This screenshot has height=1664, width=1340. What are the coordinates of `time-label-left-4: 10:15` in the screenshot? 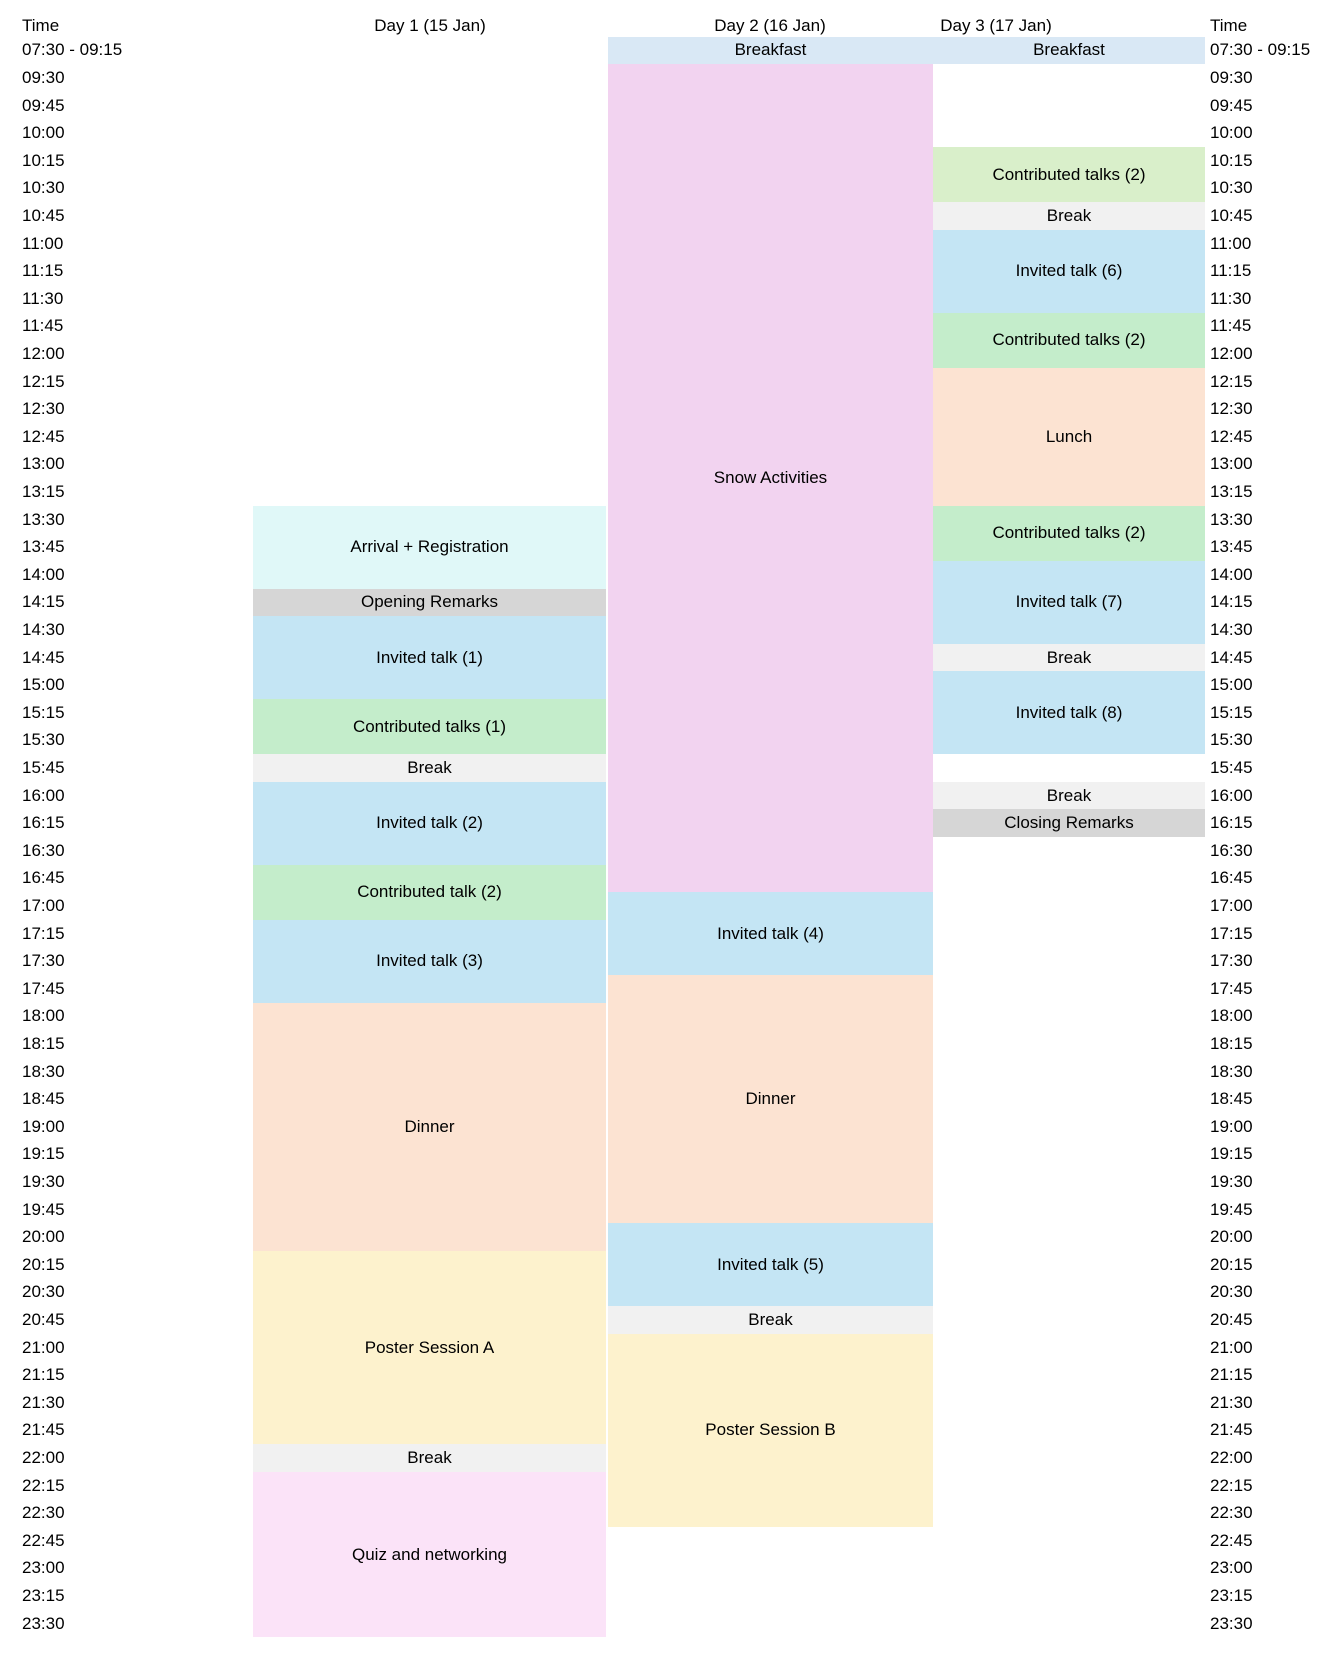 It's located at (43, 160).